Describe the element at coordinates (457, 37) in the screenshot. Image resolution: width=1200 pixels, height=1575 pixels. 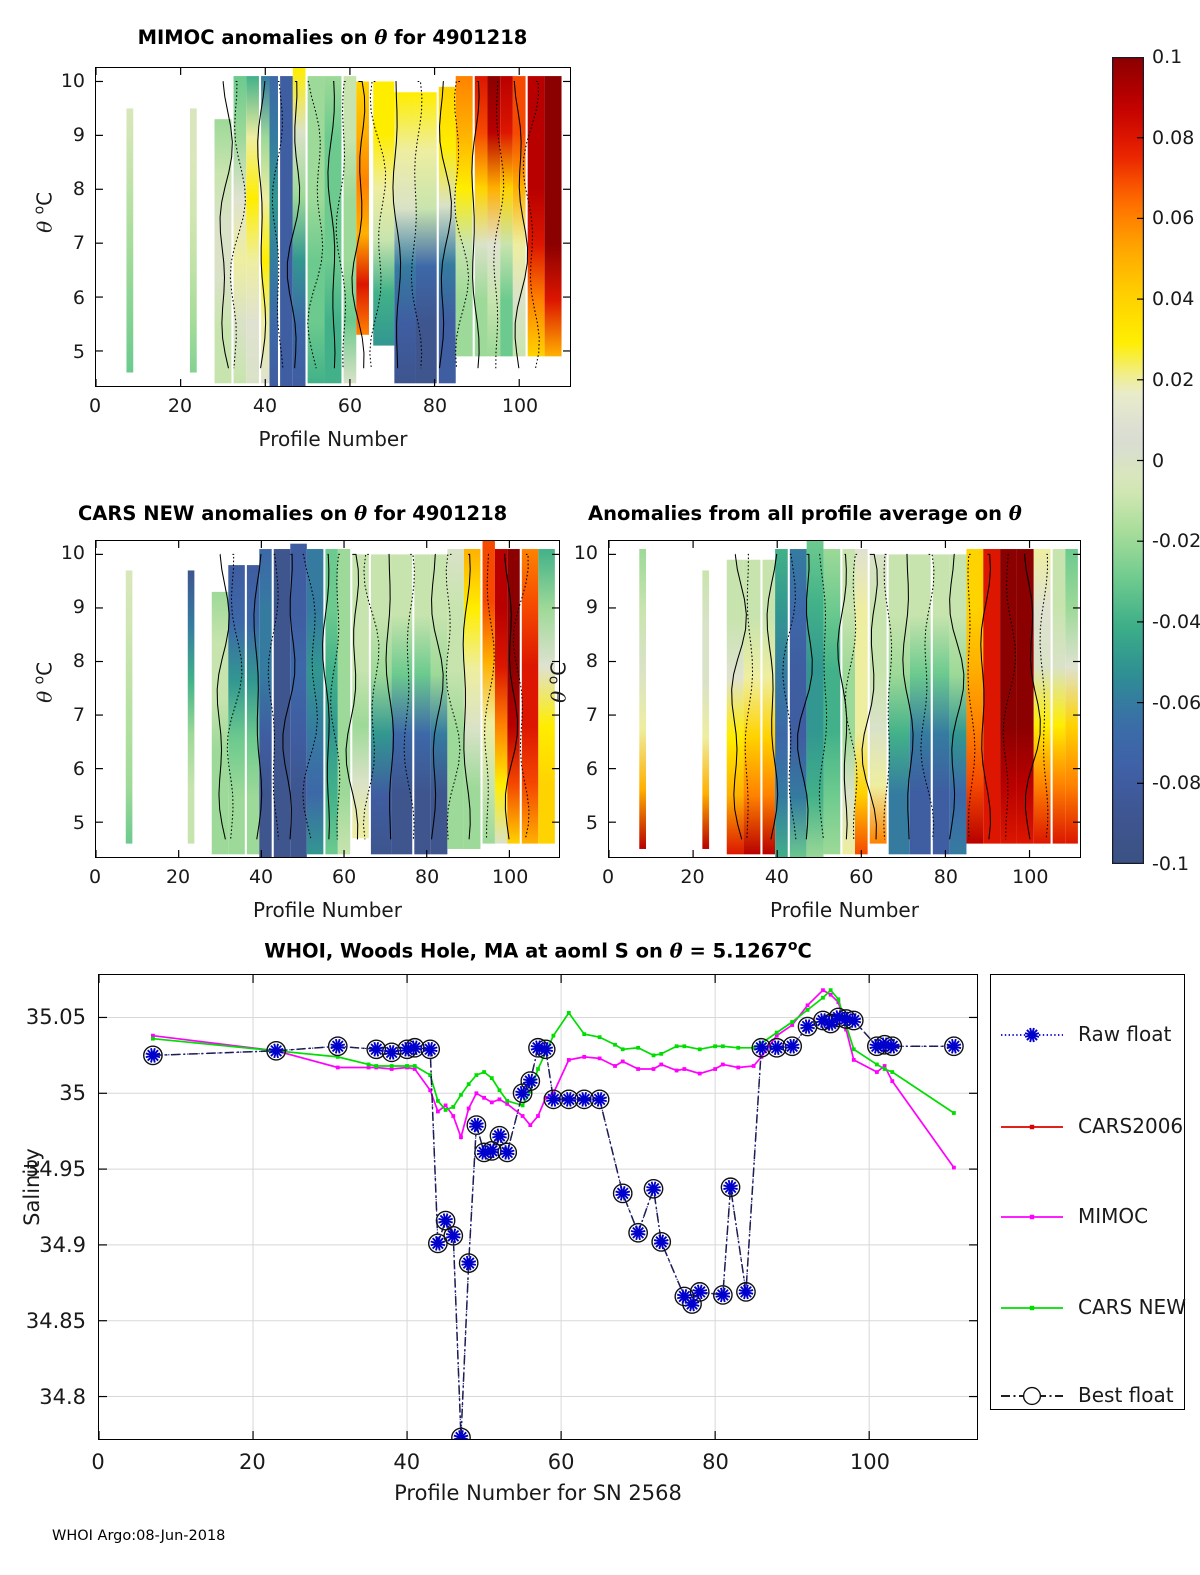
I see `top-title-post: for 4901218` at that location.